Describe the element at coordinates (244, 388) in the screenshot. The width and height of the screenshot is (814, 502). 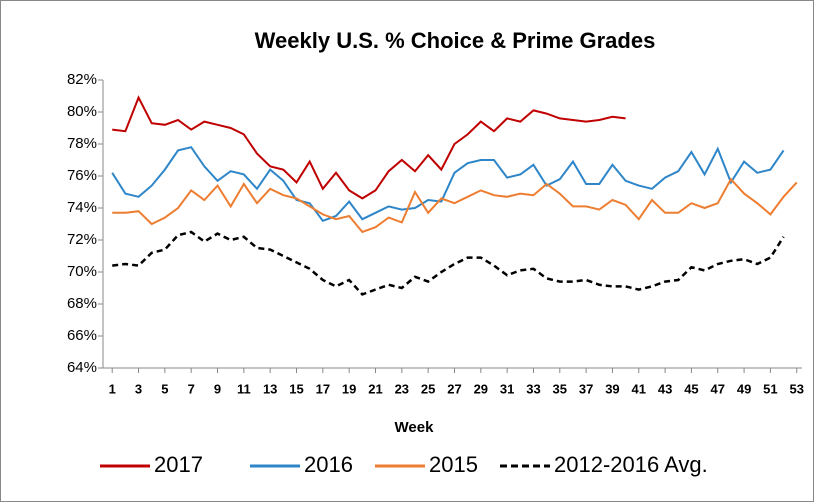
I see `x-tick-label: 11` at that location.